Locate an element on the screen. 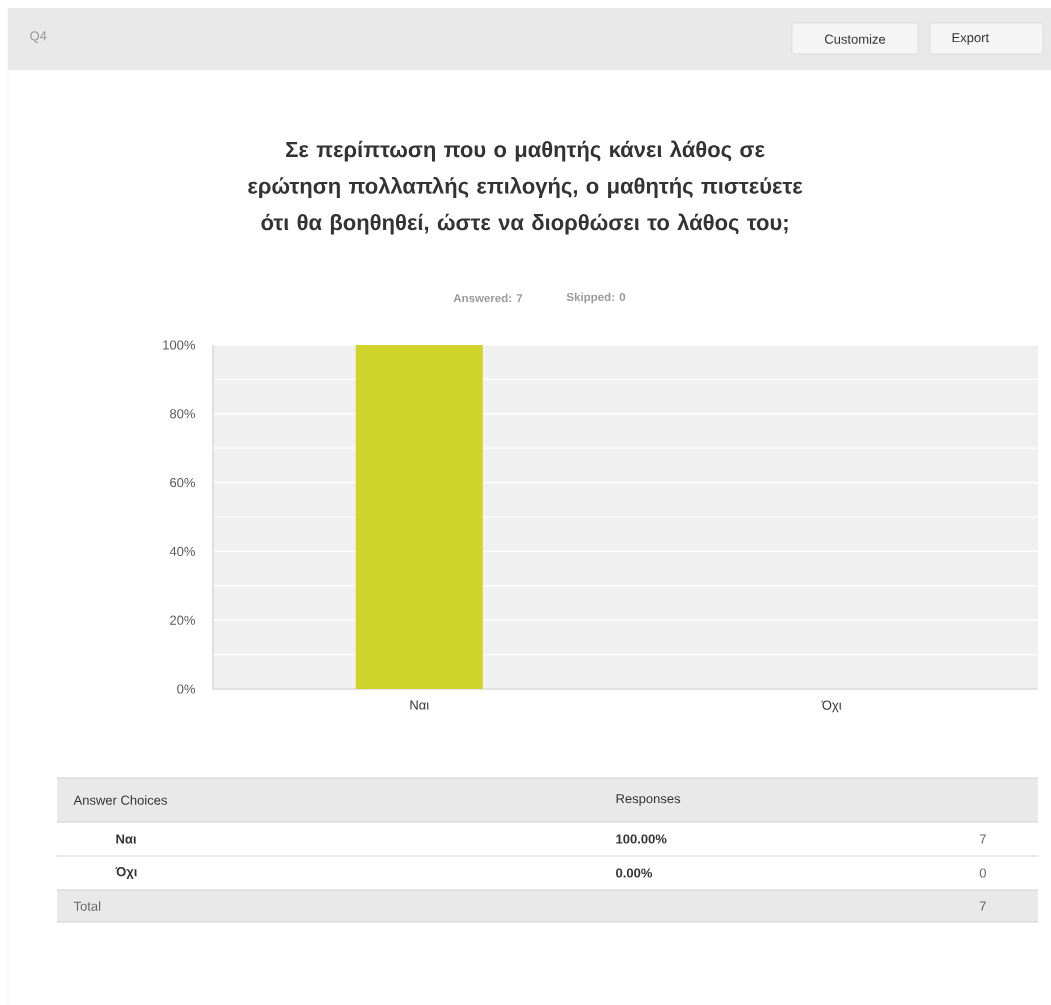 The image size is (1051, 1005). text: Answered: 7 is located at coordinates (488, 298).